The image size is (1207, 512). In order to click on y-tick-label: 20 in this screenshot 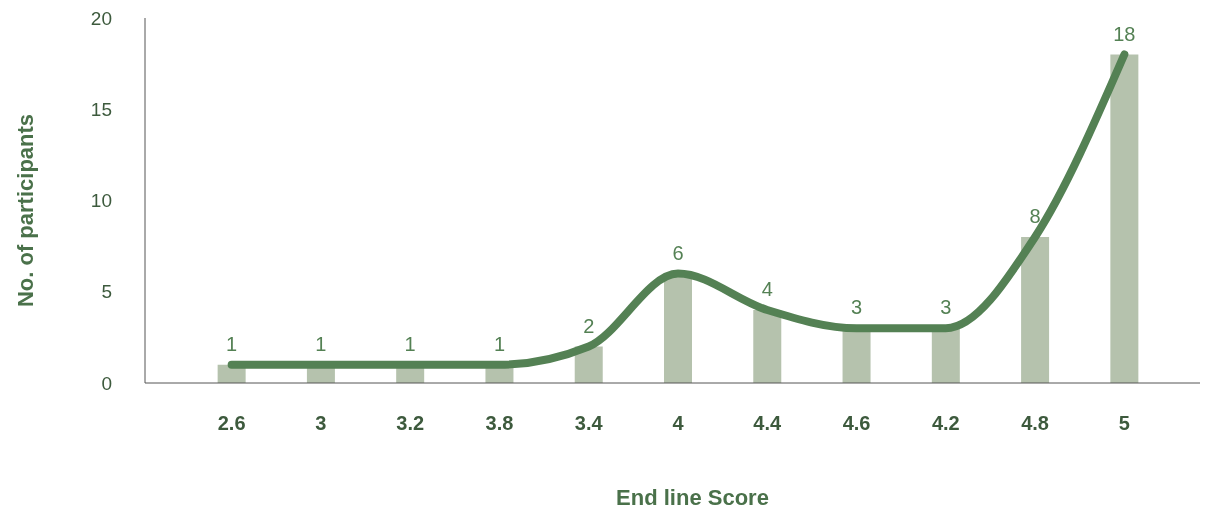, I will do `click(101, 18)`.